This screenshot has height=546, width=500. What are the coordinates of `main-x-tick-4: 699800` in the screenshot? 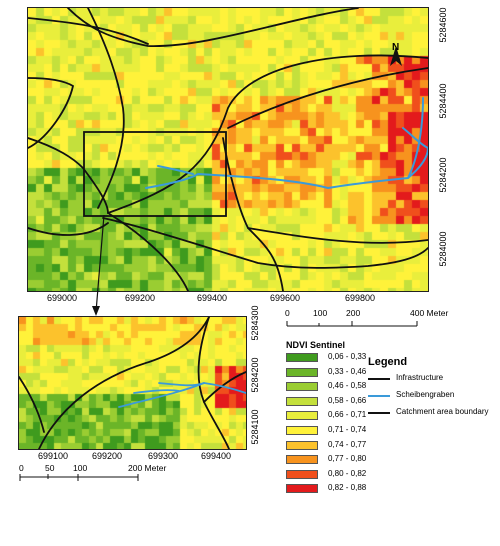 It's located at (360, 298).